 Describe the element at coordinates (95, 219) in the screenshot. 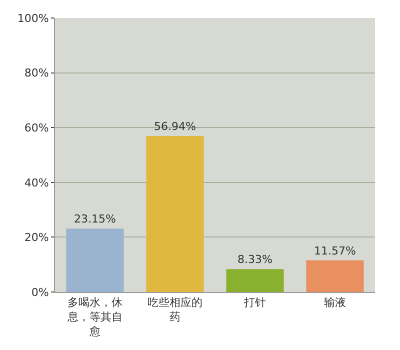

I see `data-label: 23.15%` at that location.